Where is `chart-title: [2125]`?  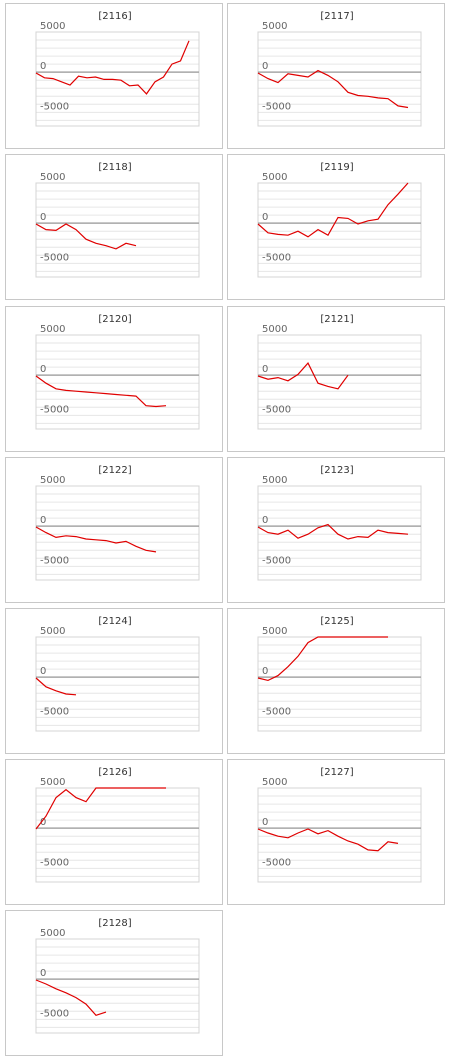
chart-title: [2125] is located at coordinates (336, 621).